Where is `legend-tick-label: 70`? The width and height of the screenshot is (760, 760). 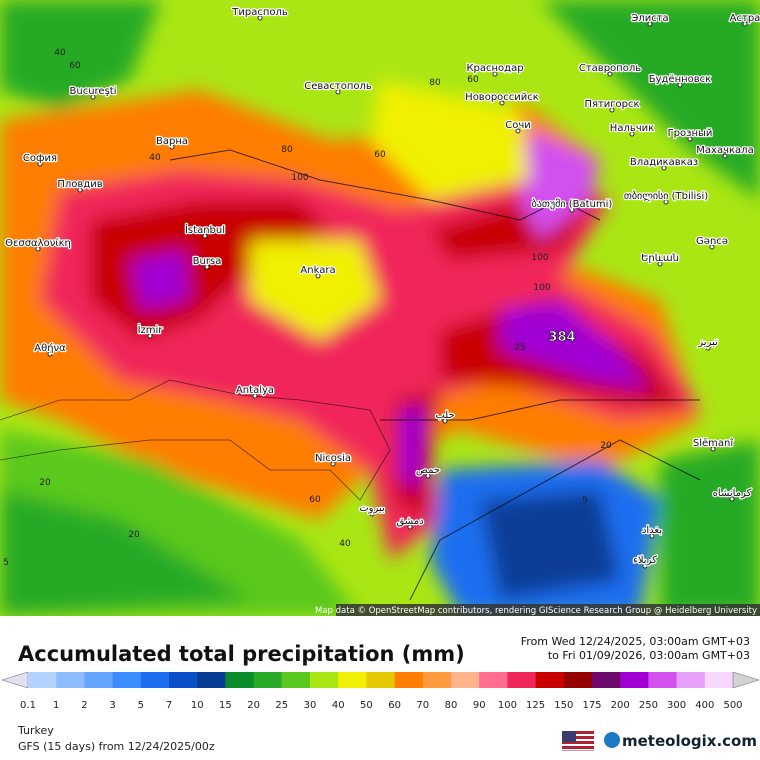 legend-tick-label: 70 is located at coordinates (422, 705).